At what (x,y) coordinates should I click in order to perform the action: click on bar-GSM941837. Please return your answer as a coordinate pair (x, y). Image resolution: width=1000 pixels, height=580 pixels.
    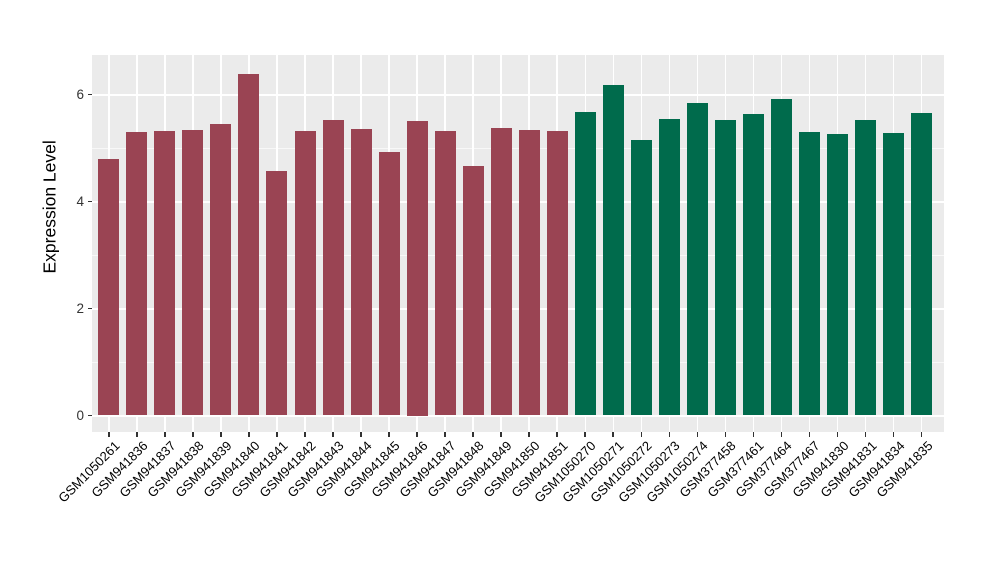
    Looking at the image, I should click on (165, 273).